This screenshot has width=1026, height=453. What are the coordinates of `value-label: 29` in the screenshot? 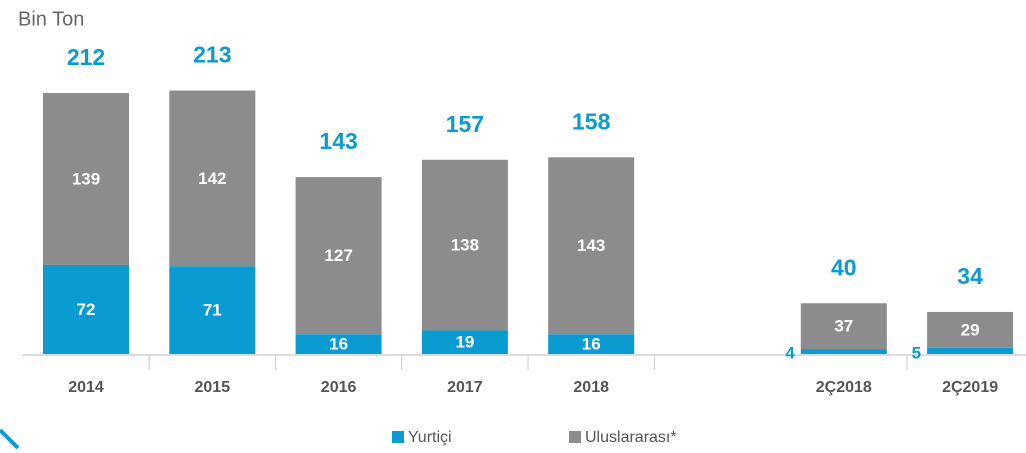 It's located at (970, 329).